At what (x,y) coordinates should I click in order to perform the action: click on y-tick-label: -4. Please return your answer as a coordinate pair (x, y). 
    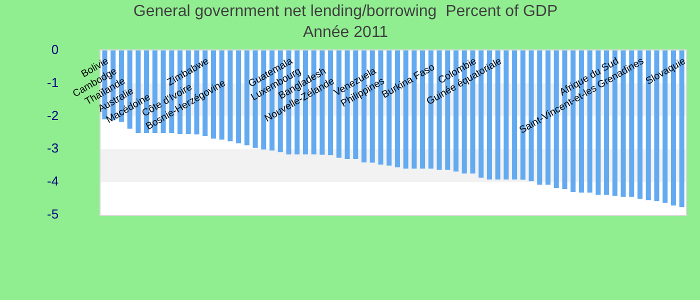
    Looking at the image, I should click on (52, 181).